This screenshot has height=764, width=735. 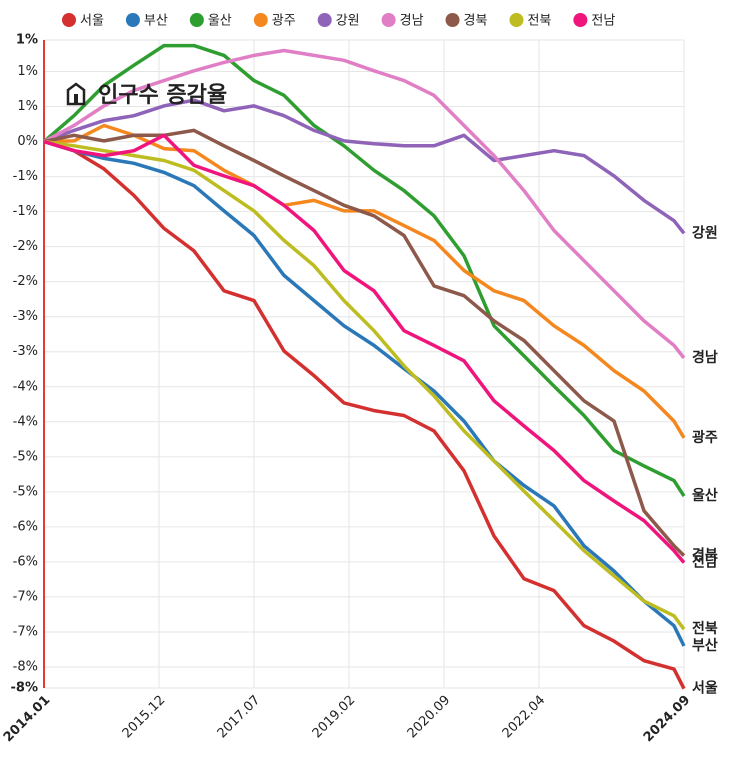 What do you see at coordinates (524, 717) in the screenshot?
I see `x-tick-label: 2022.04` at bounding box center [524, 717].